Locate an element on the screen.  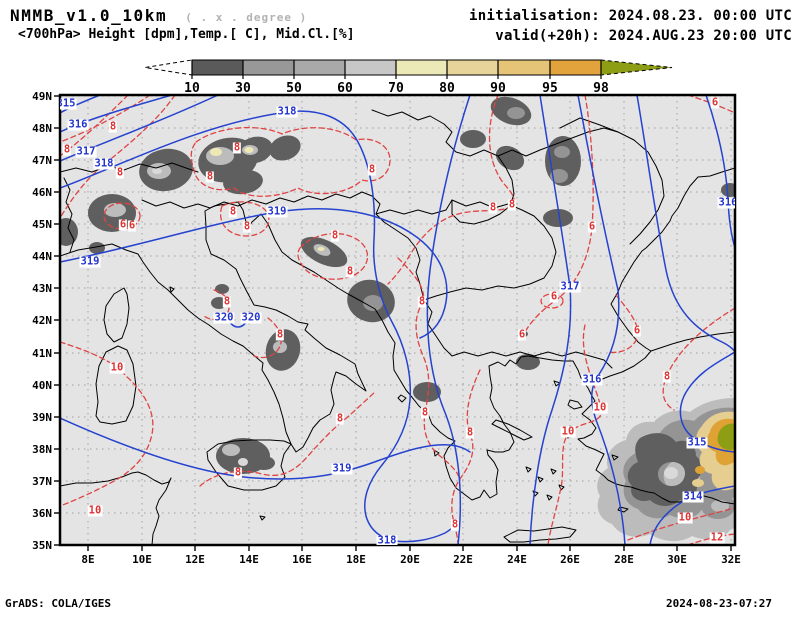
colorbar-tick-label: 50 is located at coordinates (294, 88).